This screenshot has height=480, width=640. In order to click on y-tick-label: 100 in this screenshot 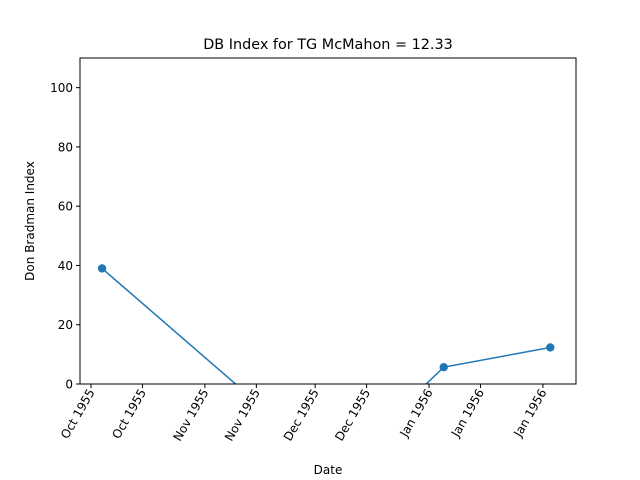, I will do `click(61, 88)`.